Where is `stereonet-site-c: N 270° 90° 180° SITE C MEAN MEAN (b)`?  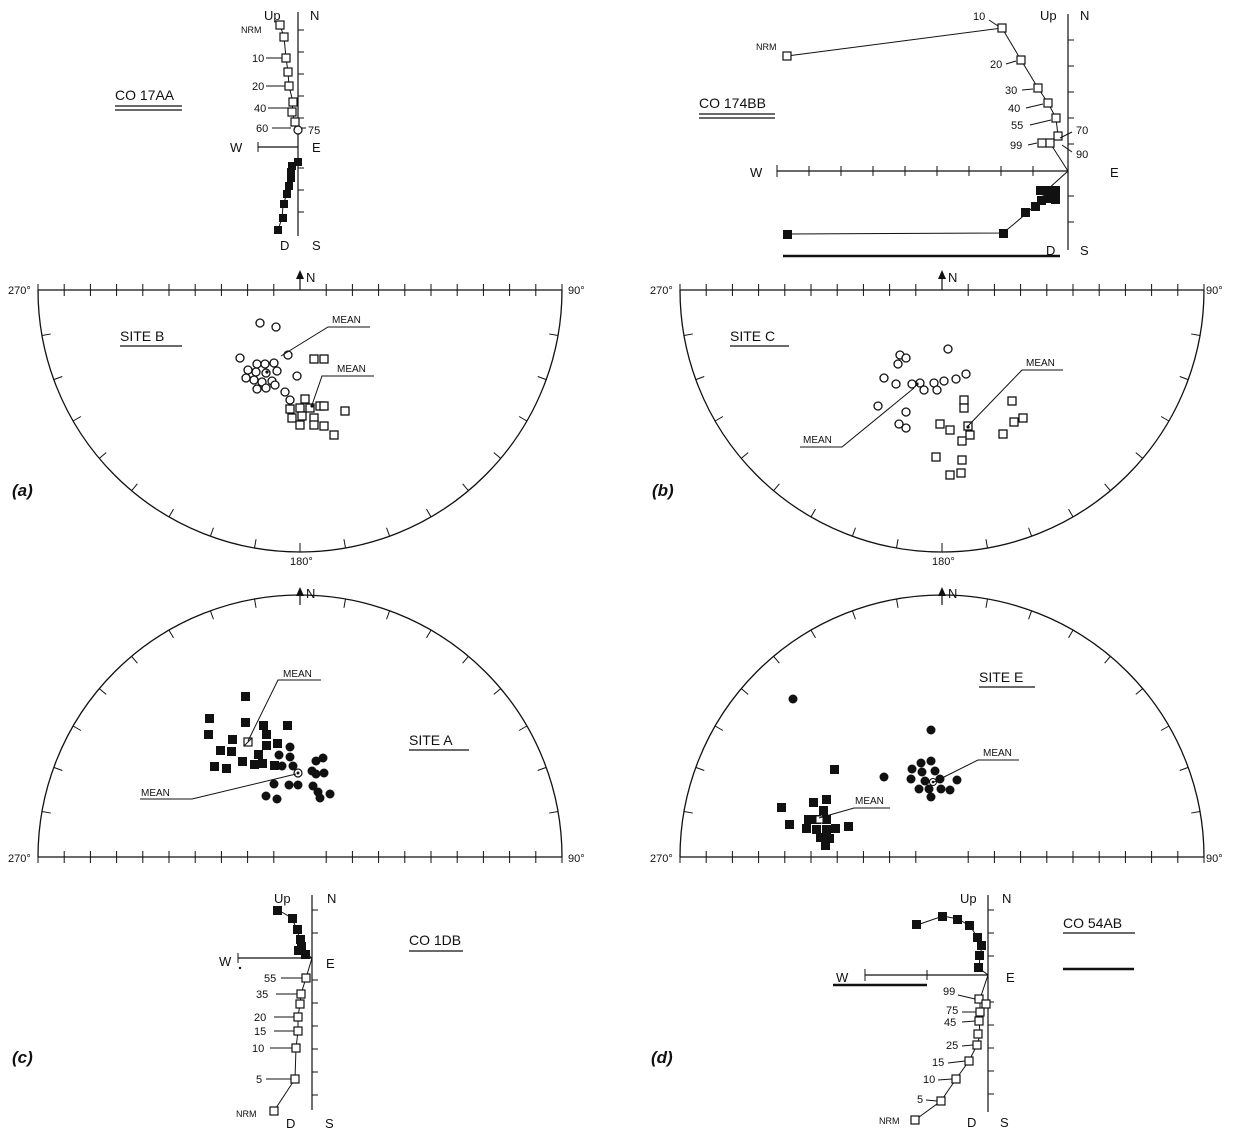
stereonet-site-c: N 270° 90° 180° SITE C MEAN MEAN (b) is located at coordinates (936, 419).